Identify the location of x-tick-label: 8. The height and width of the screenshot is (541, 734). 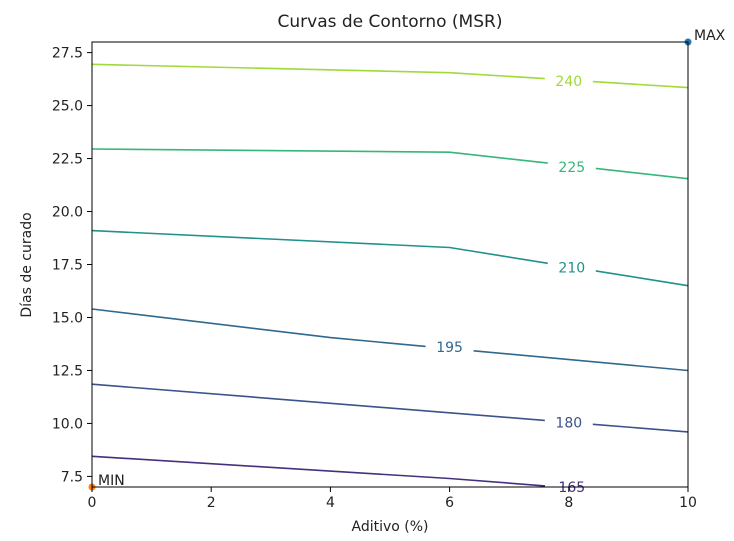
(568, 503).